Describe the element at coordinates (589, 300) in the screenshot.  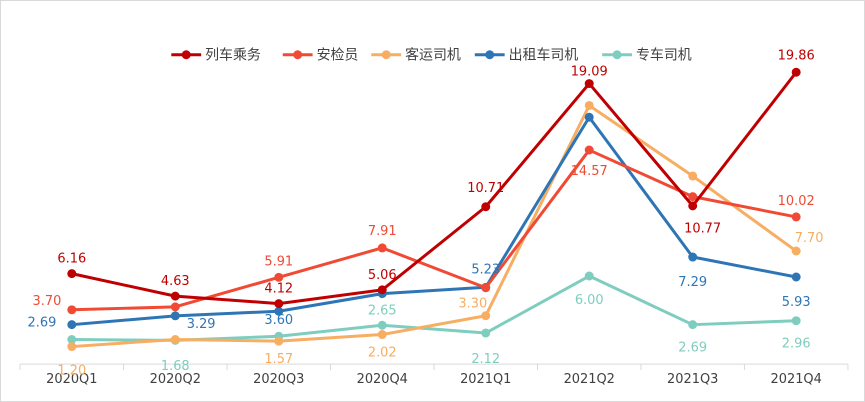
I see `data-label: 6.00` at that location.